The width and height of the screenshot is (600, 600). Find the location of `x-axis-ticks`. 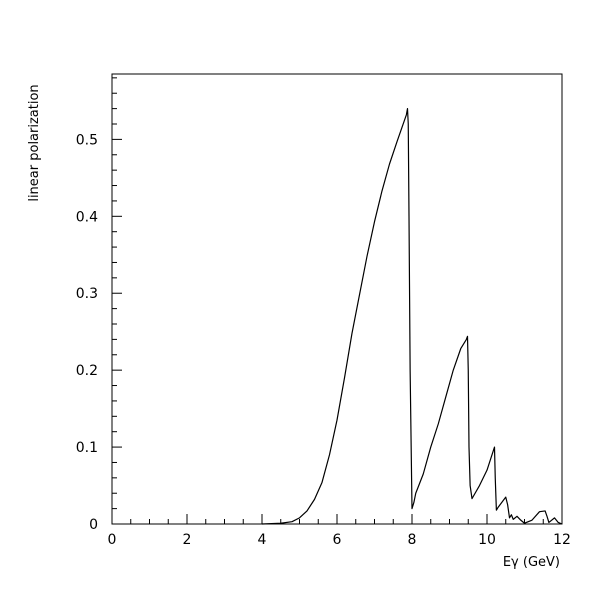

x-axis-ticks is located at coordinates (337, 519).